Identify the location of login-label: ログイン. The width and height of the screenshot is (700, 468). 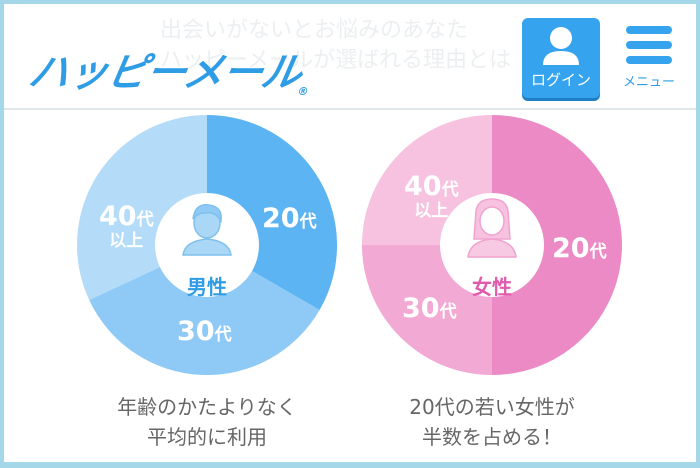
(560, 80).